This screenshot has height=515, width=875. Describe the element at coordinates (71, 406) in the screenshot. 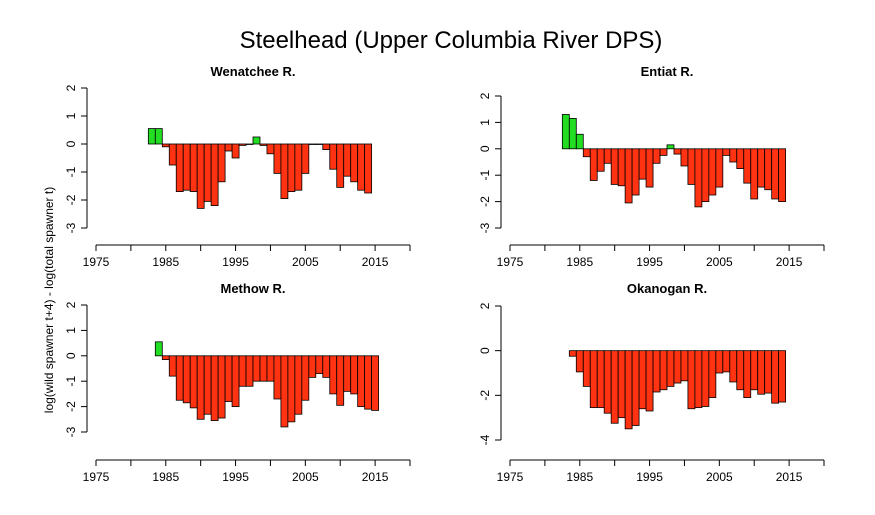

I see `y-tick-label: -2` at that location.